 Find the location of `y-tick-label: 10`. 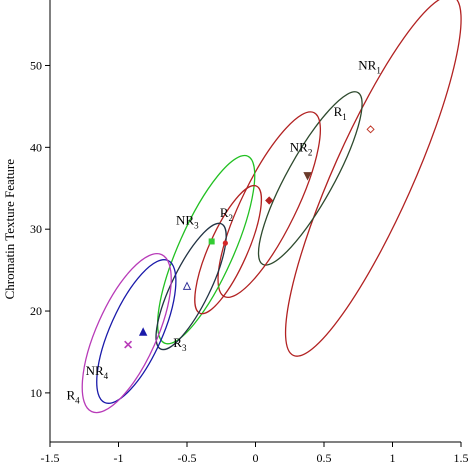

y-tick-label: 10 is located at coordinates (36, 393).